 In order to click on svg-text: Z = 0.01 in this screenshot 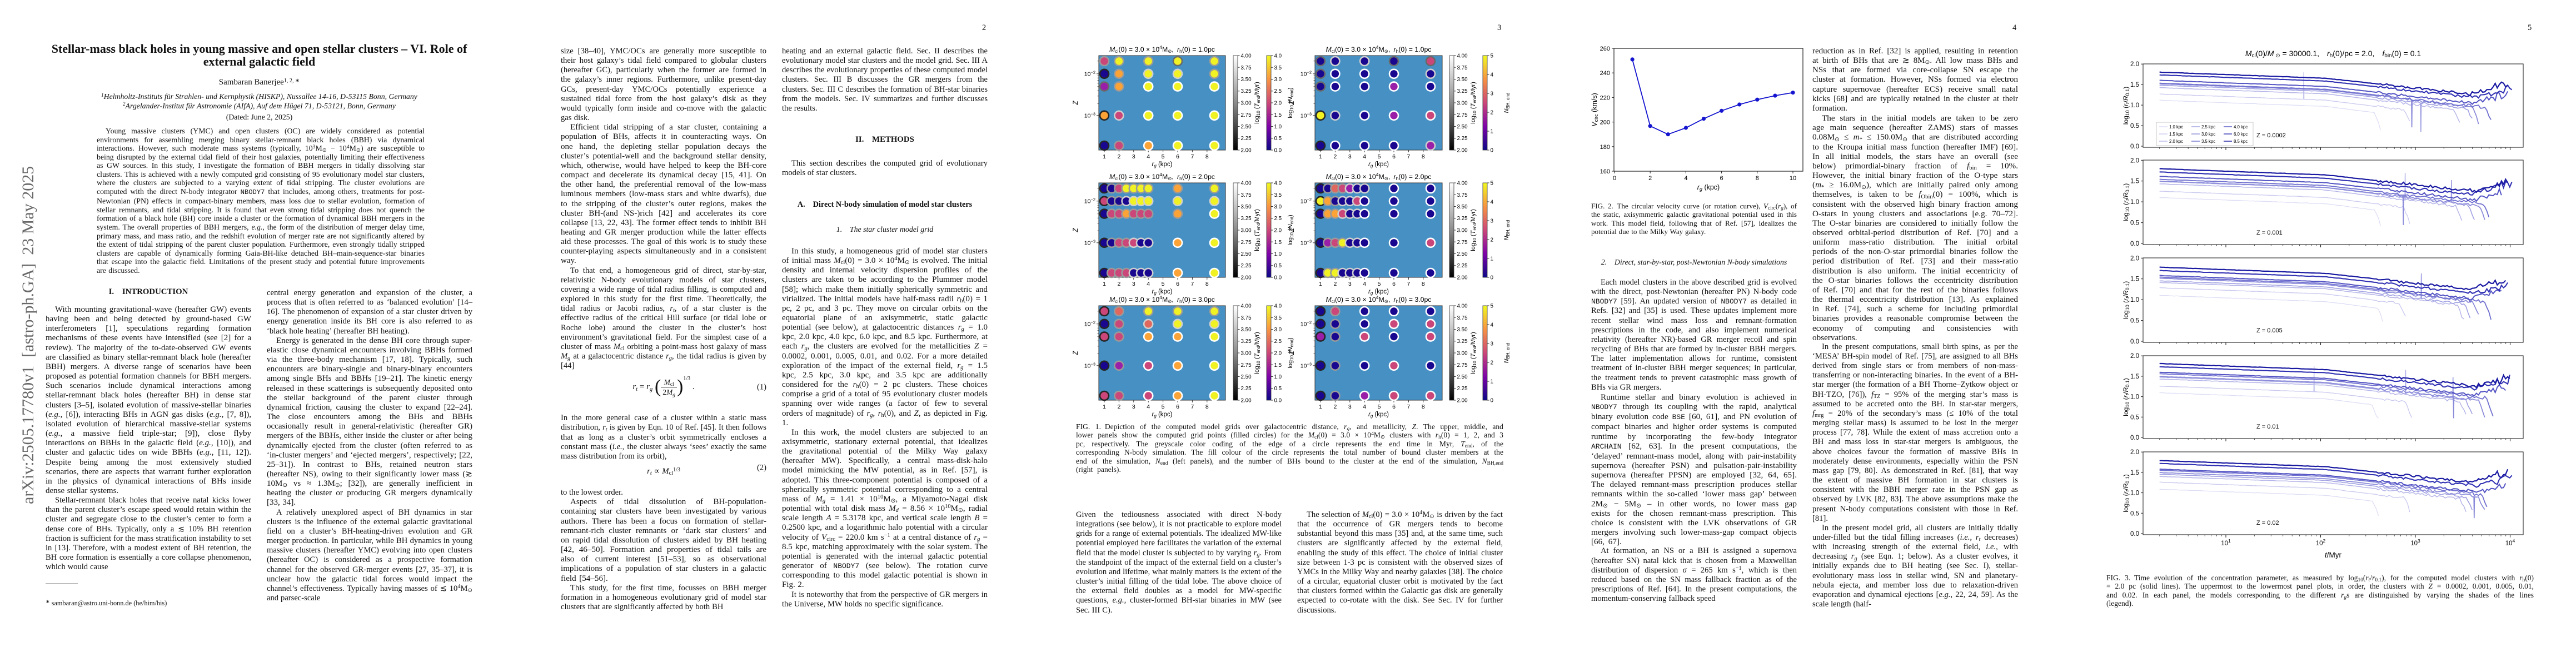, I will do `click(2267, 427)`.